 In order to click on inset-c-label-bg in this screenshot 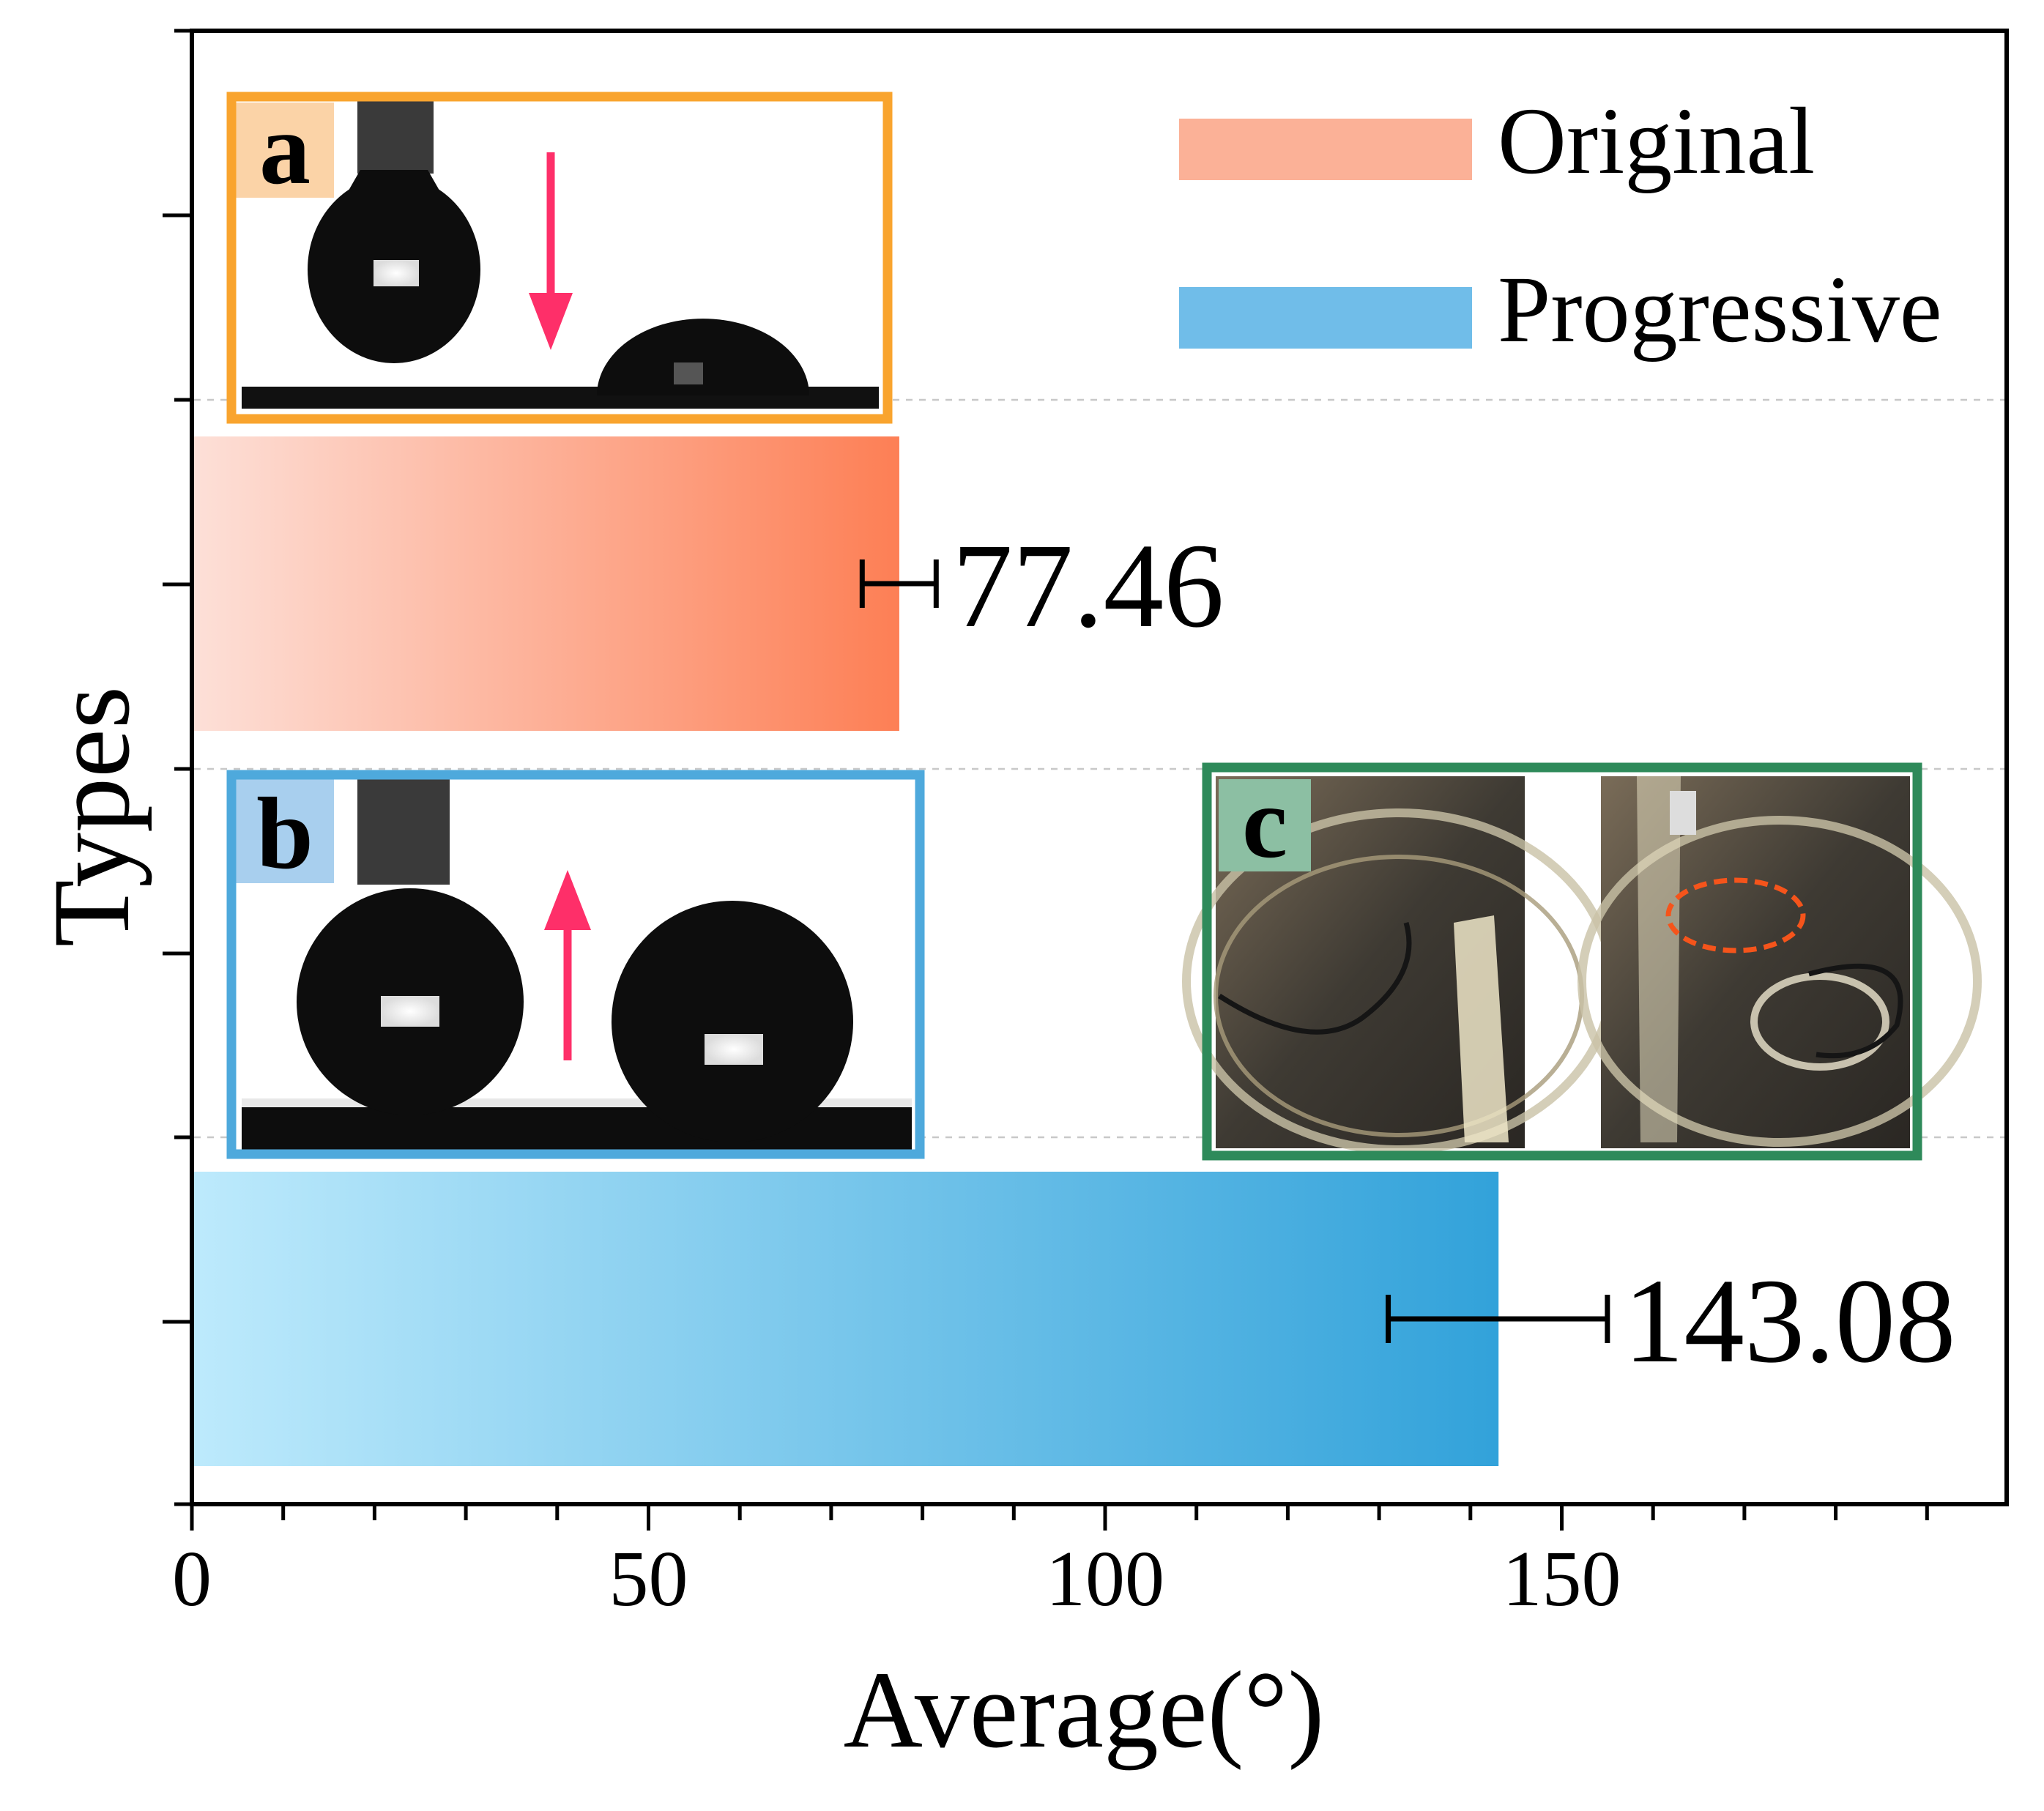, I will do `click(1265, 825)`.